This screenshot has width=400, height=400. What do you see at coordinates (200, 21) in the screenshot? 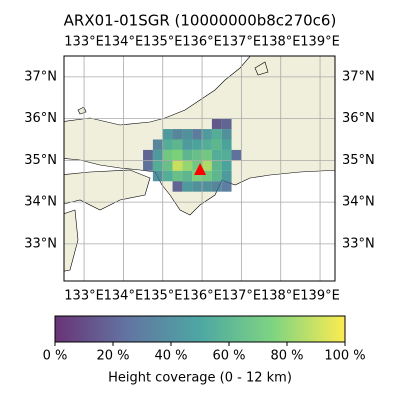
I see `chart-title: ARX01-01SGR (10000000b8c270c6)` at bounding box center [200, 21].